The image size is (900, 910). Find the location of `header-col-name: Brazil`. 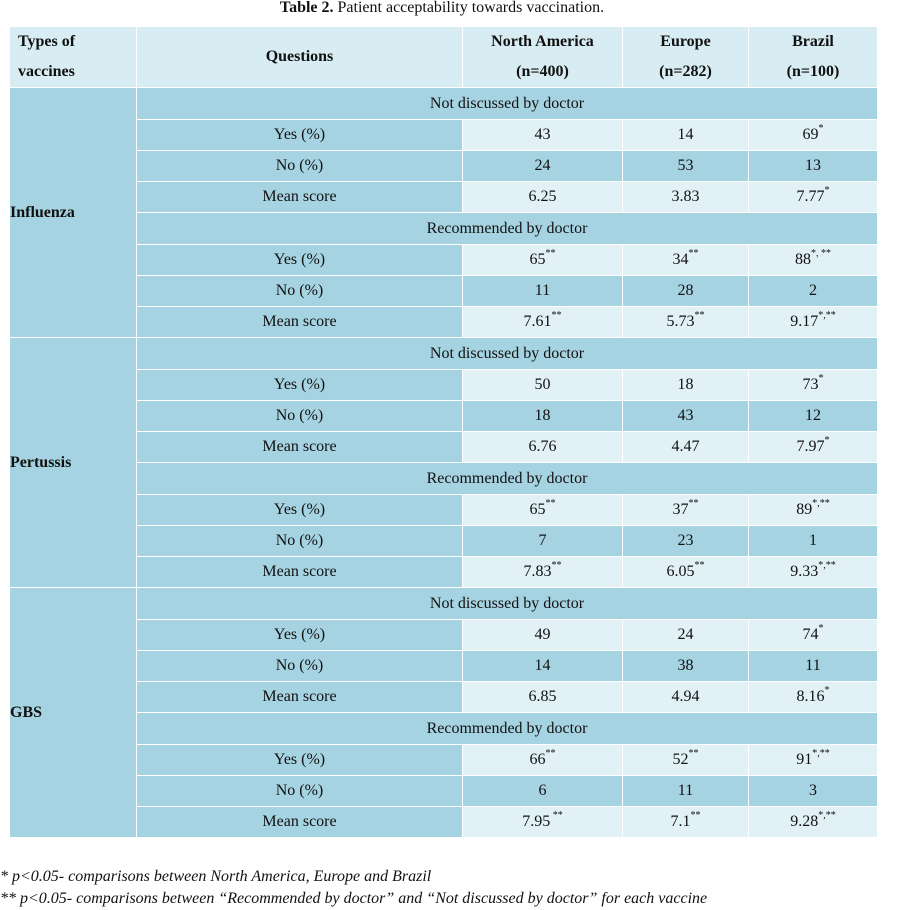

header-col-name: Brazil is located at coordinates (813, 41).